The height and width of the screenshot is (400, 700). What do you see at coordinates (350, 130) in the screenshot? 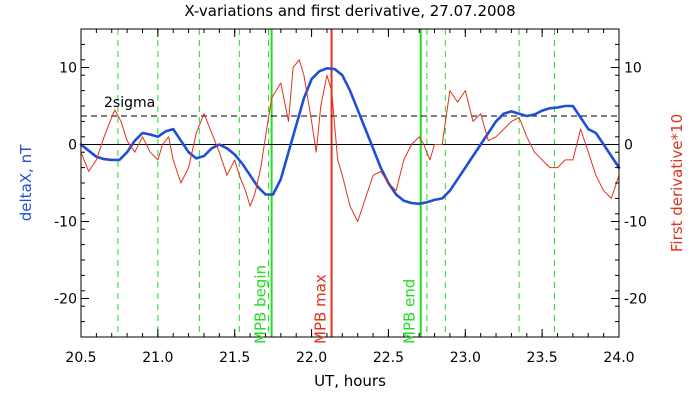
I see `reference-line-layer` at bounding box center [350, 130].